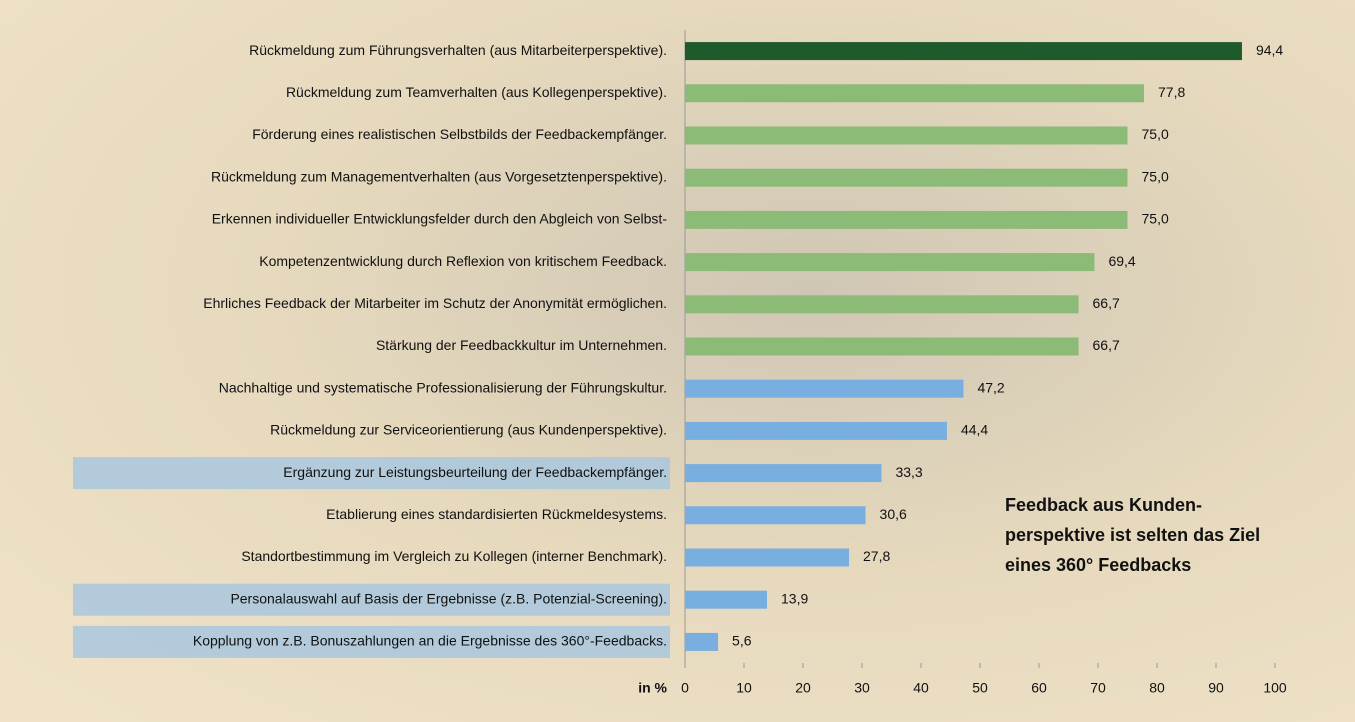 This screenshot has width=1355, height=722. I want to click on value-label: 5,6, so click(742, 641).